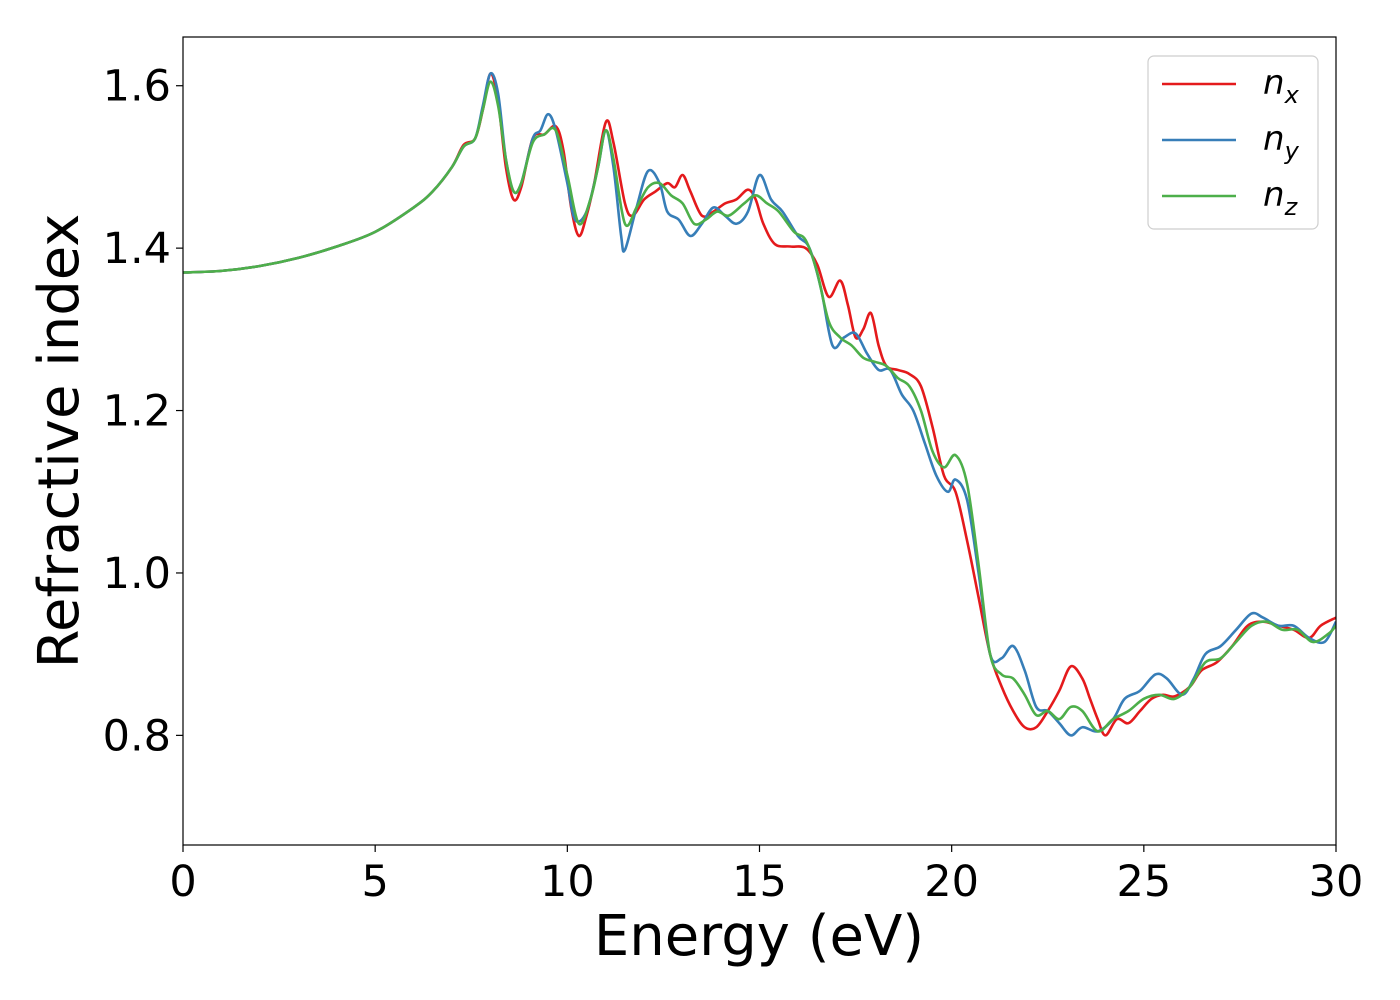 The width and height of the screenshot is (1400, 1000). What do you see at coordinates (759, 936) in the screenshot?
I see `x-axis-title: Energy (eV)` at bounding box center [759, 936].